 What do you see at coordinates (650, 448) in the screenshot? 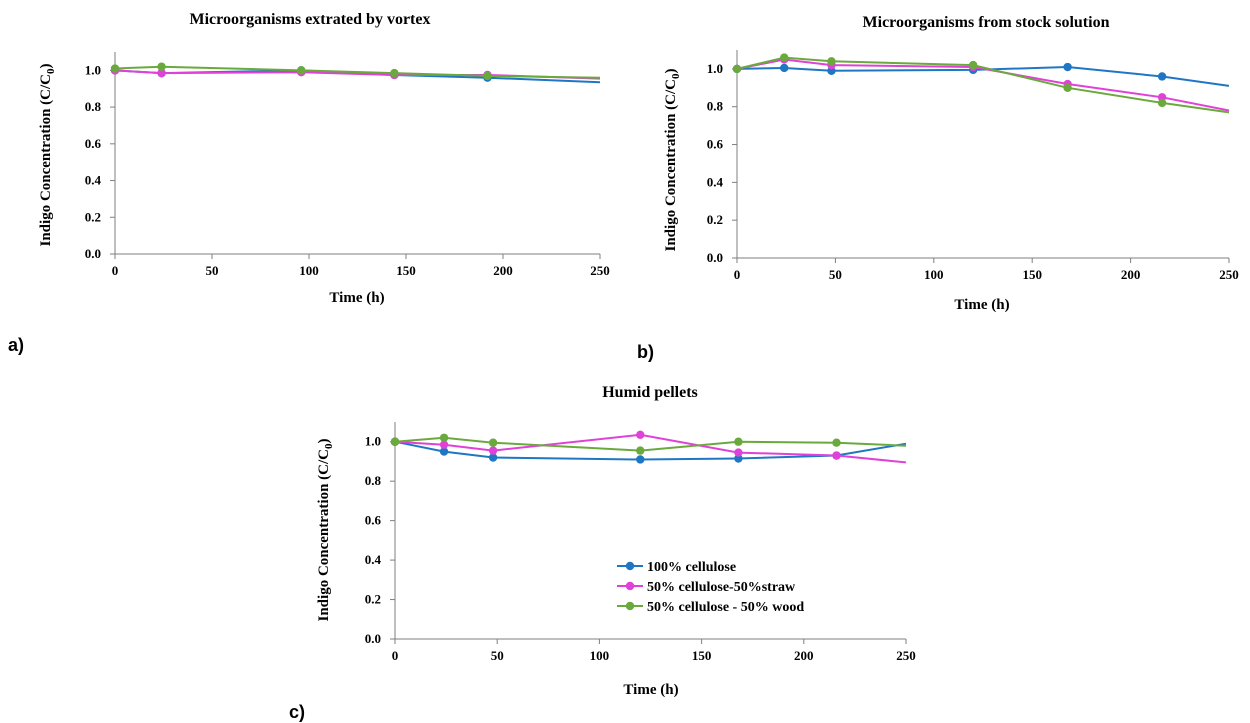
I see `series-2-line` at bounding box center [650, 448].